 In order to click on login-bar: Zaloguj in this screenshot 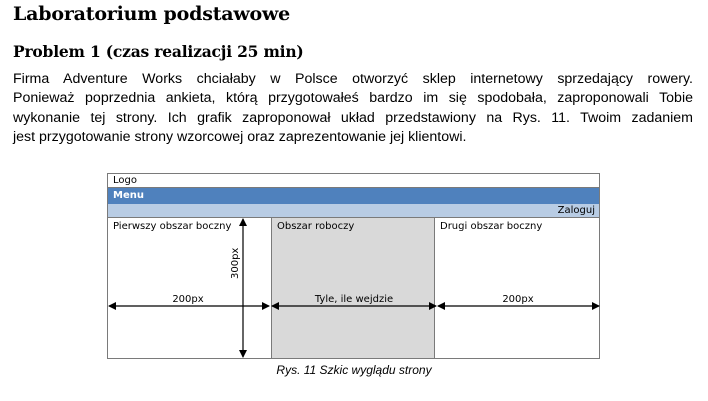, I will do `click(353, 211)`.